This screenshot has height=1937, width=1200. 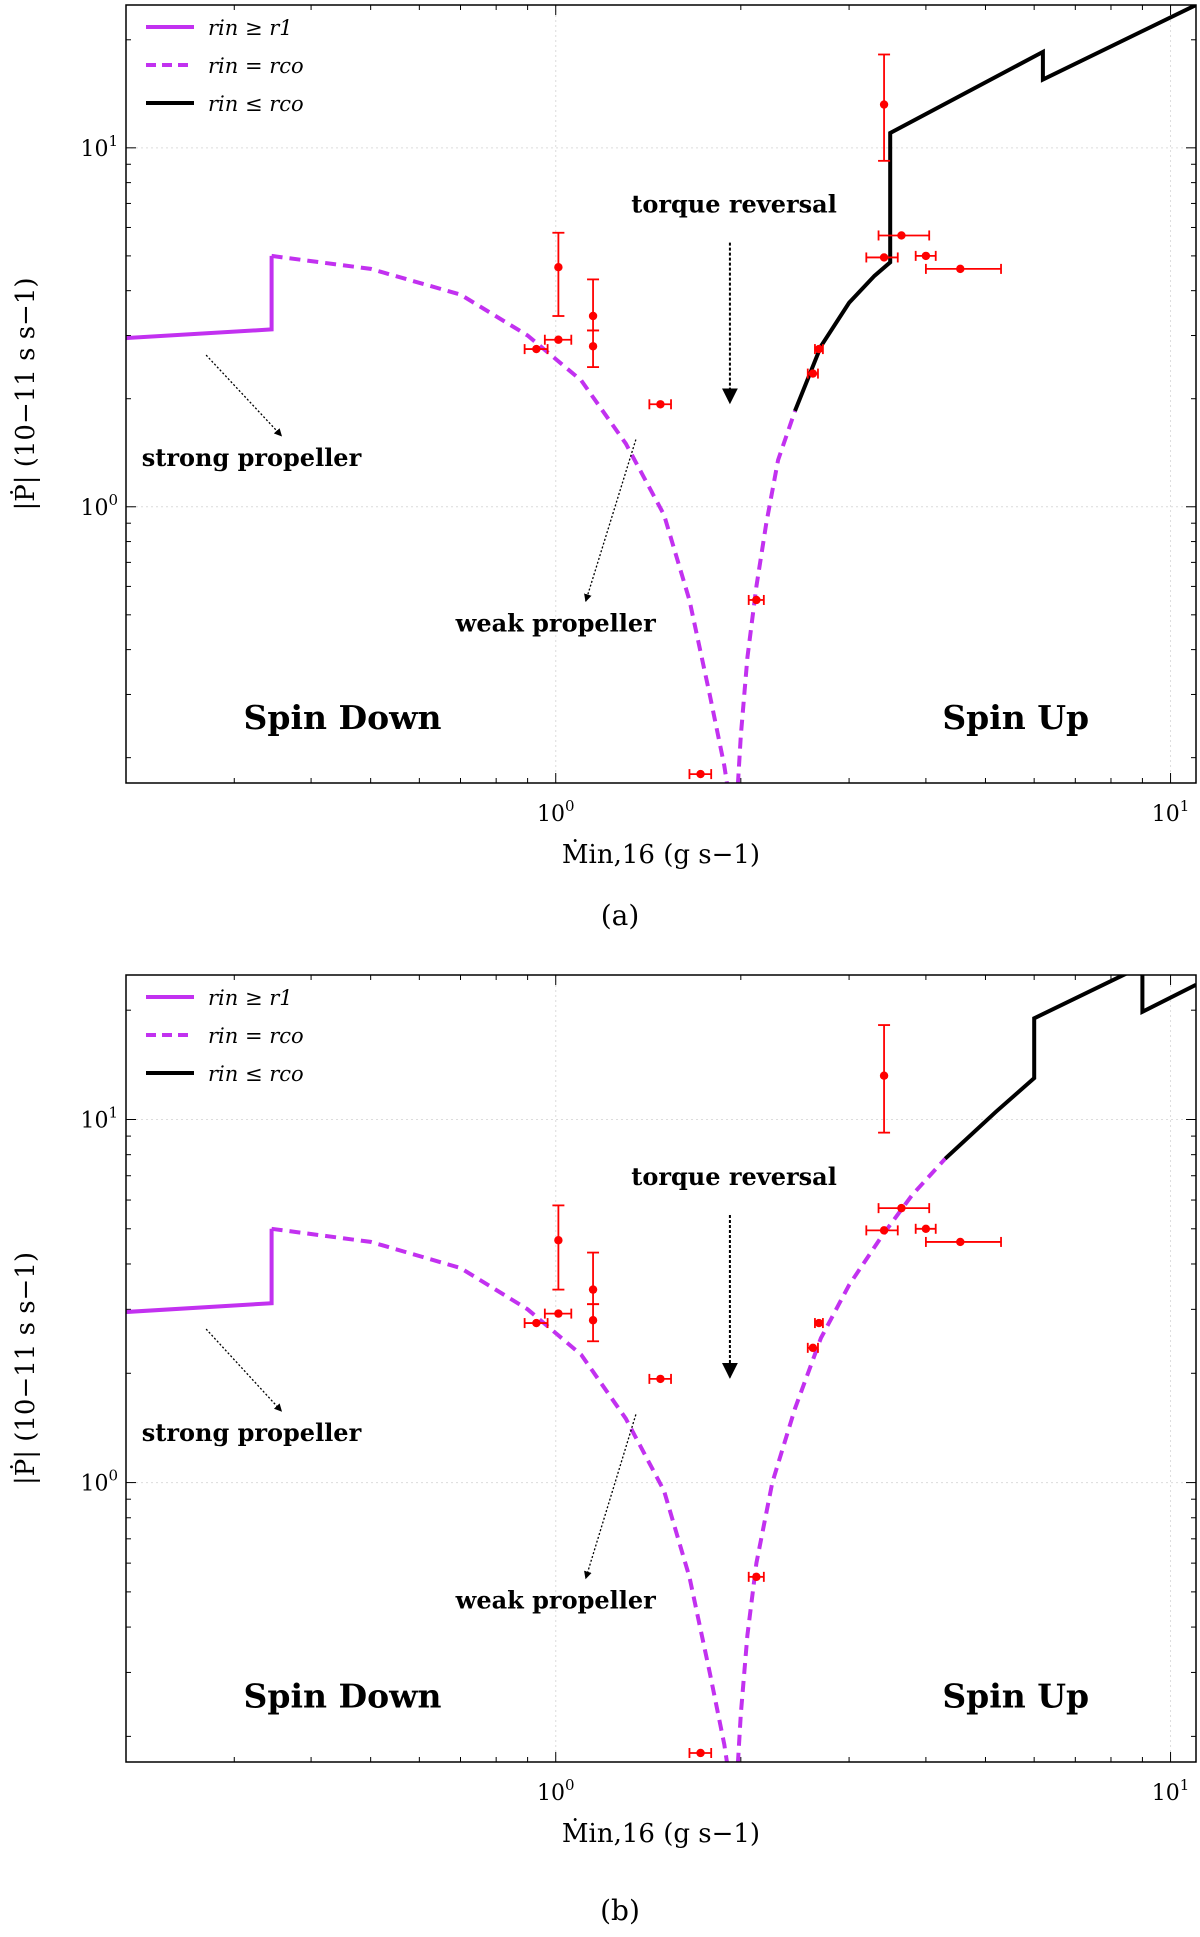 What do you see at coordinates (1015, 717) in the screenshot?
I see `spin-up-label: Spin Up` at bounding box center [1015, 717].